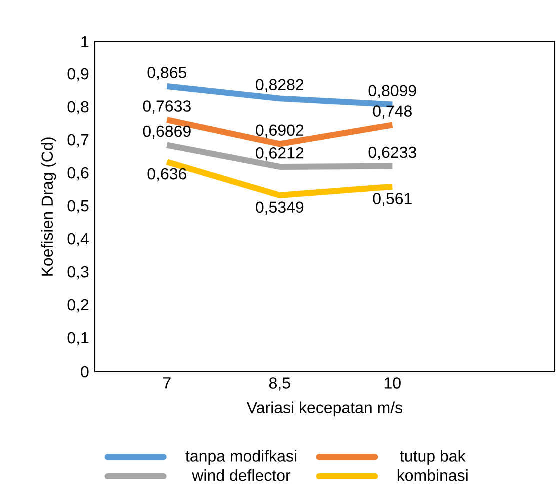  Describe the element at coordinates (78, 306) in the screenshot. I see `y-tick-label: 0,2` at that location.